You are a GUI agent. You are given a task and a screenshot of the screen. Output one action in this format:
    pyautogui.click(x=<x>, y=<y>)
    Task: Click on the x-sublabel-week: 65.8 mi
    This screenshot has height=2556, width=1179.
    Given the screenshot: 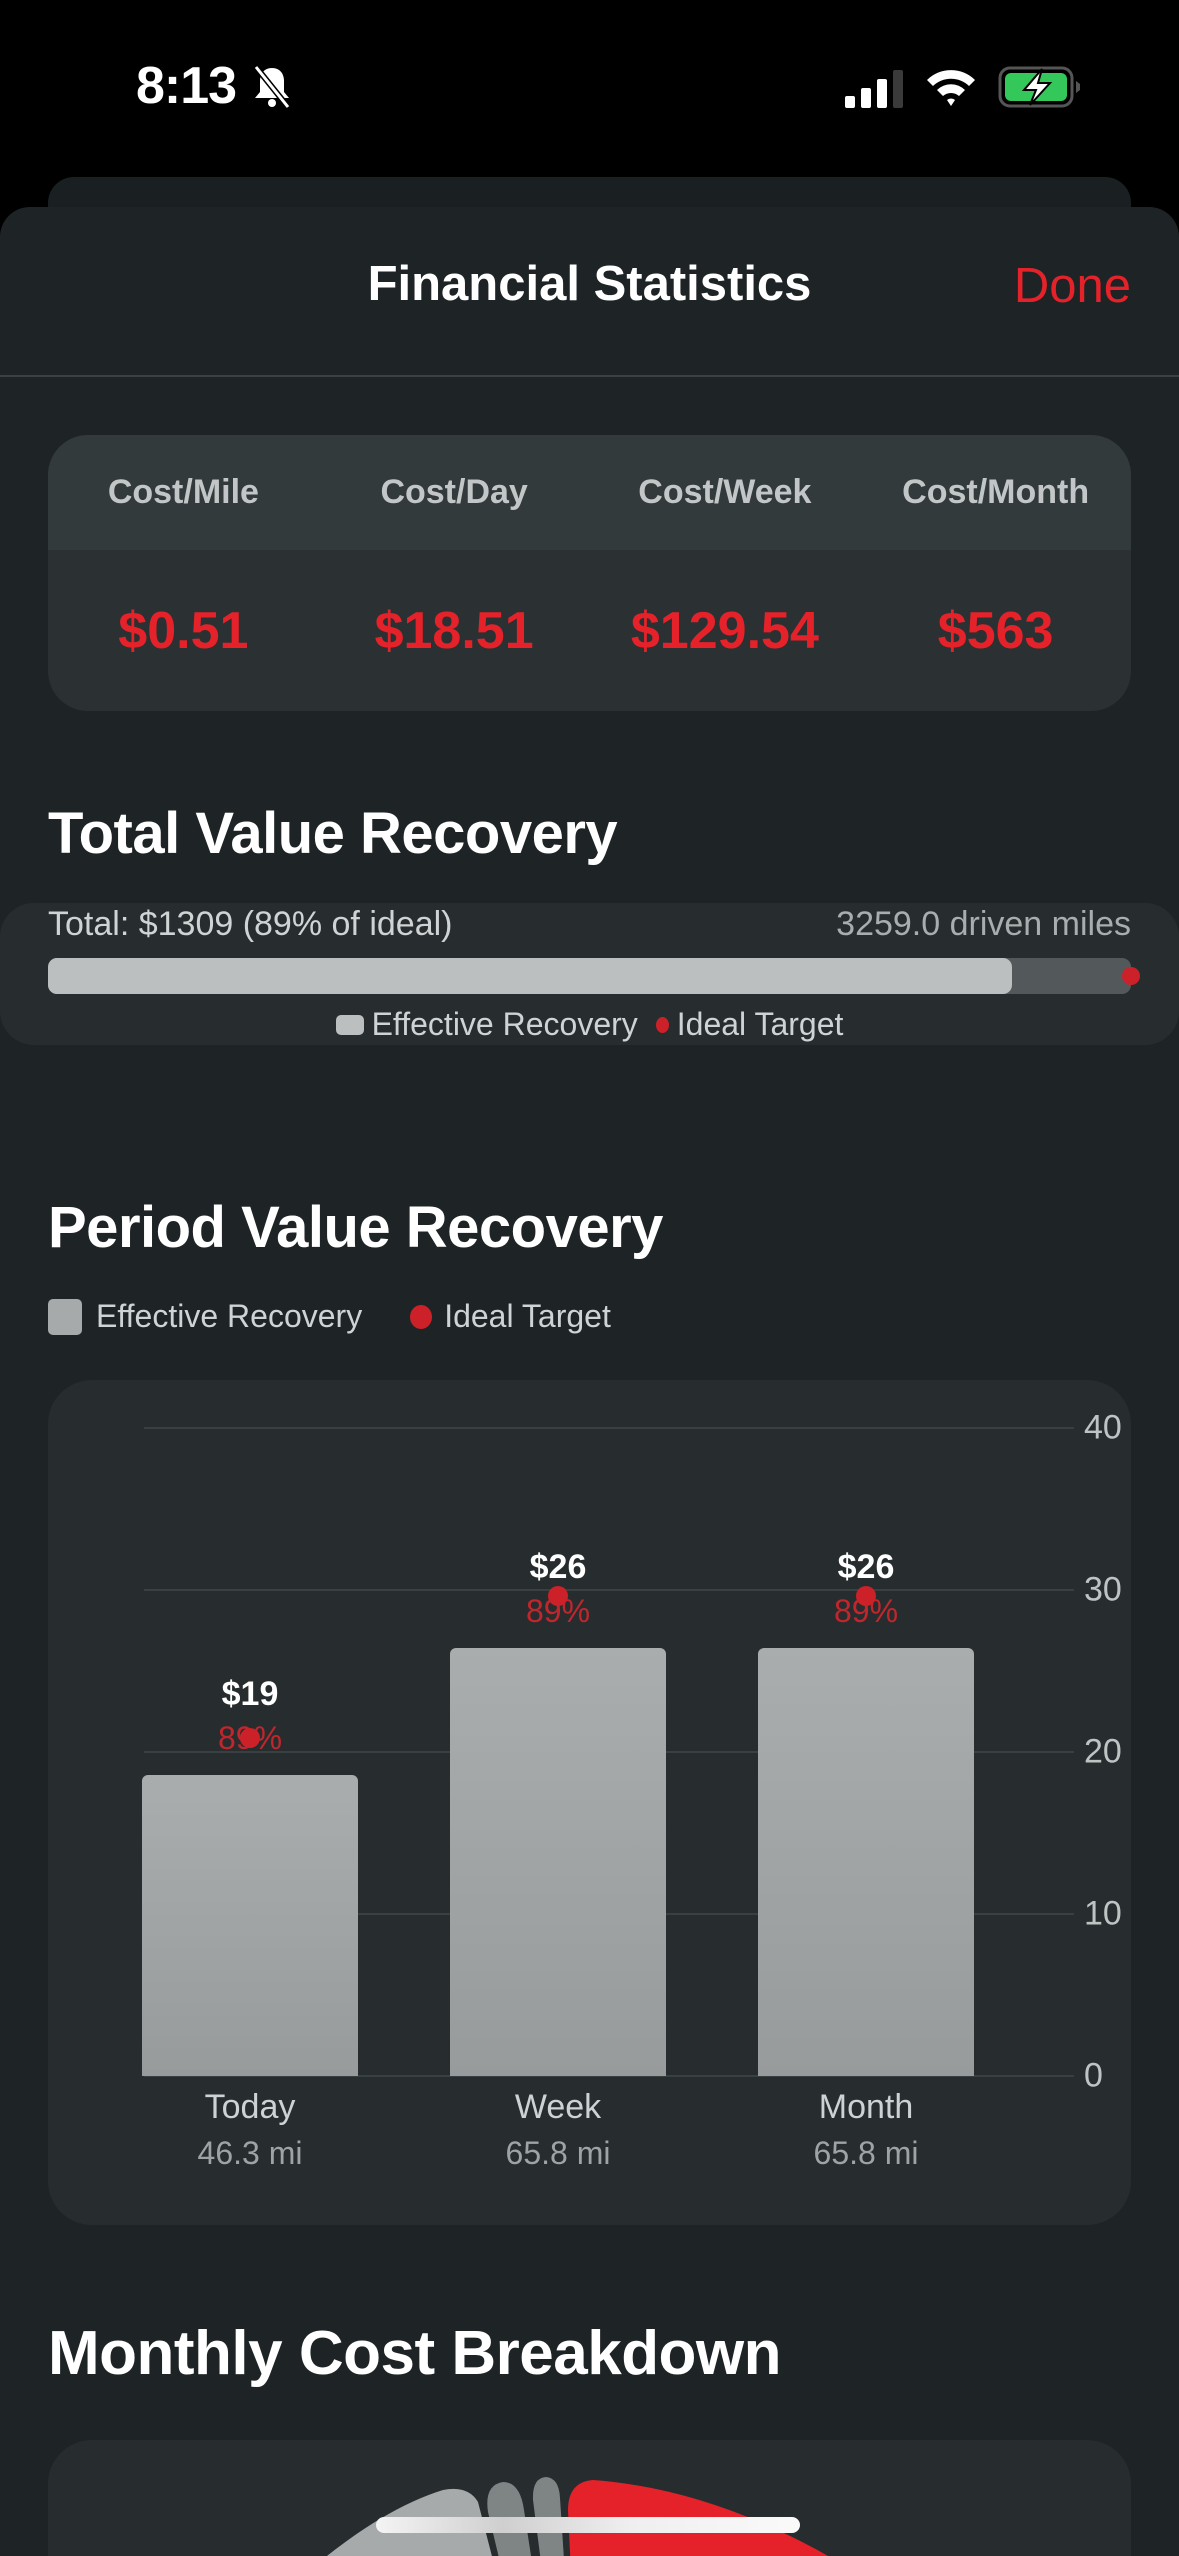 What is the action you would take?
    pyautogui.click(x=558, y=2153)
    